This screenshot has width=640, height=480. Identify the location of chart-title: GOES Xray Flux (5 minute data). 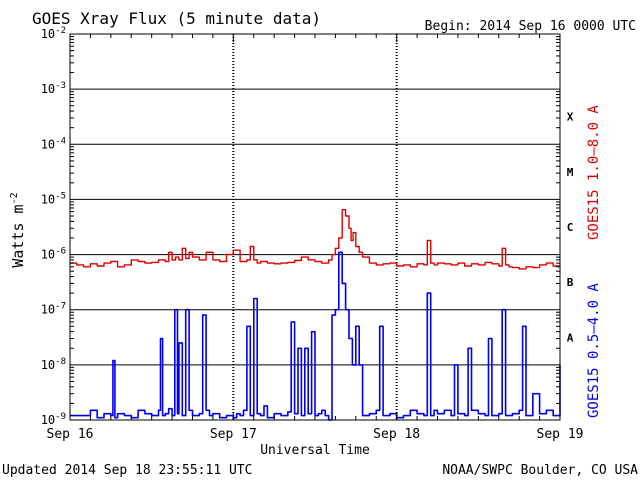
(176, 18).